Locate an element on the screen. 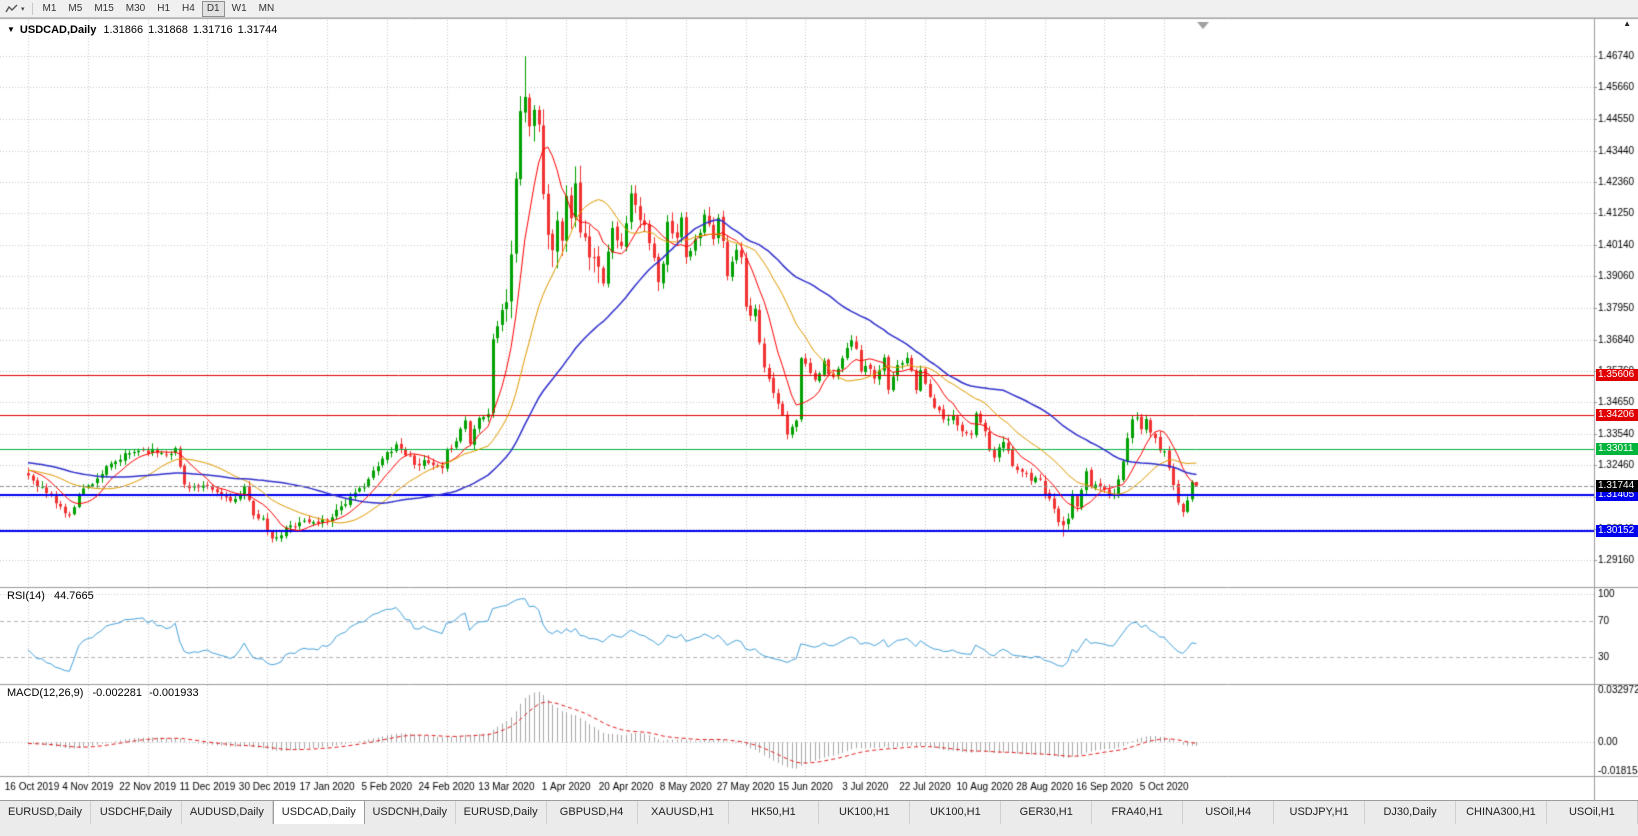  macd-value: -0.002281 is located at coordinates (117, 693).